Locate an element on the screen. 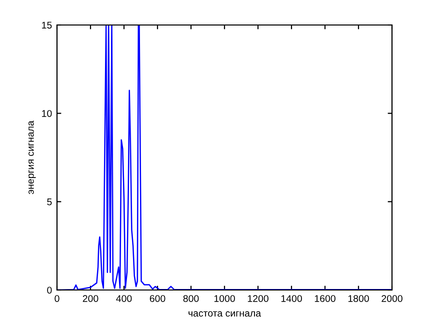  x-tick-label: 1800 is located at coordinates (358, 298).